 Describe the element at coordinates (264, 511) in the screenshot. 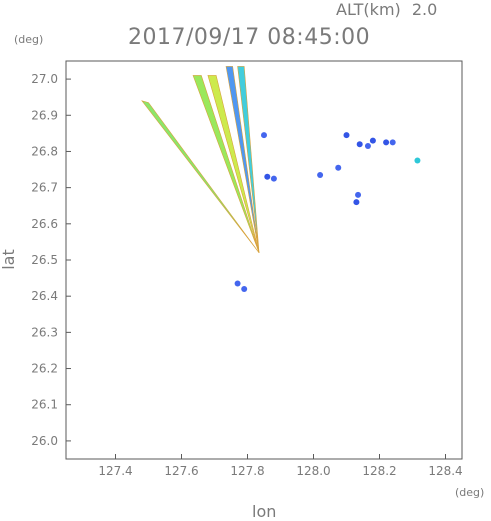

I see `x-axis-label: lon` at that location.